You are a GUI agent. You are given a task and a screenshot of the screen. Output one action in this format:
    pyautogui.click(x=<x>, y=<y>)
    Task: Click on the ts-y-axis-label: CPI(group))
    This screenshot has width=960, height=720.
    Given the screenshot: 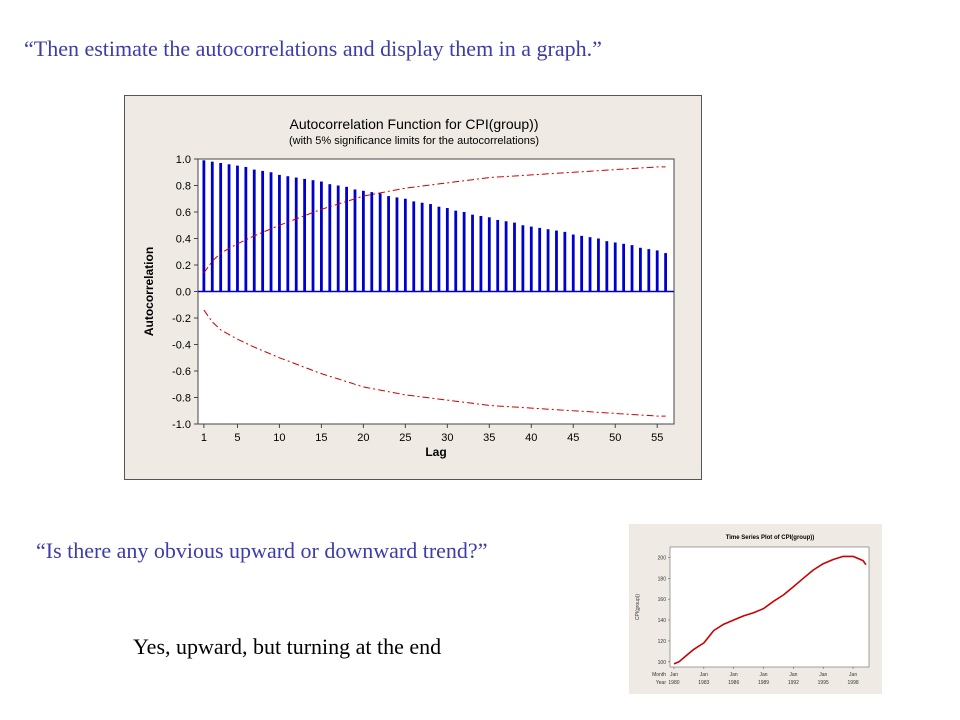 What is the action you would take?
    pyautogui.click(x=638, y=607)
    